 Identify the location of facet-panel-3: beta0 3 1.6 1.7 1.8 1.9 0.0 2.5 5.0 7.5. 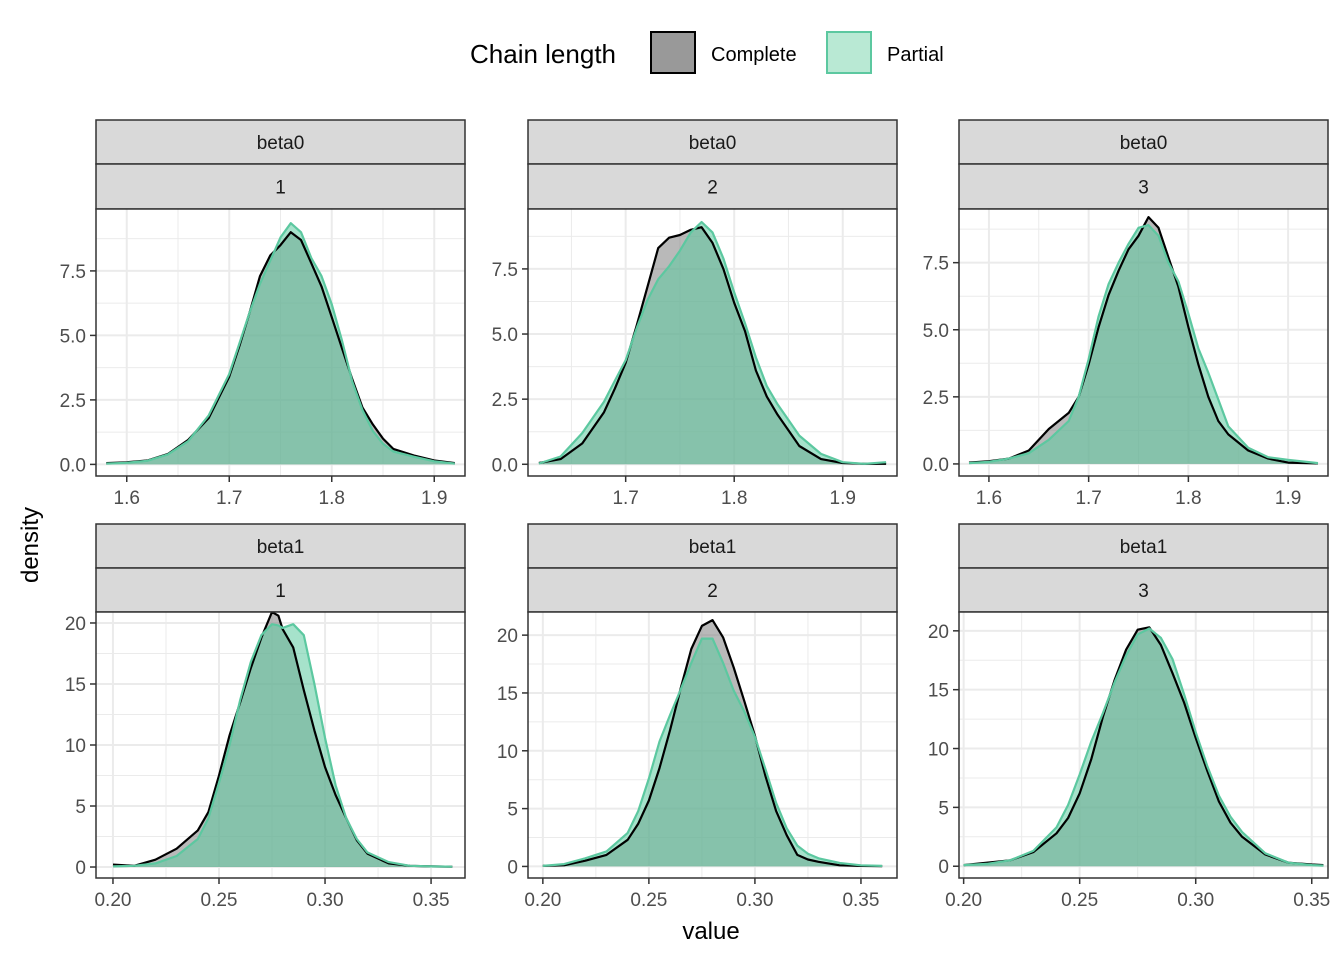
(1126, 314).